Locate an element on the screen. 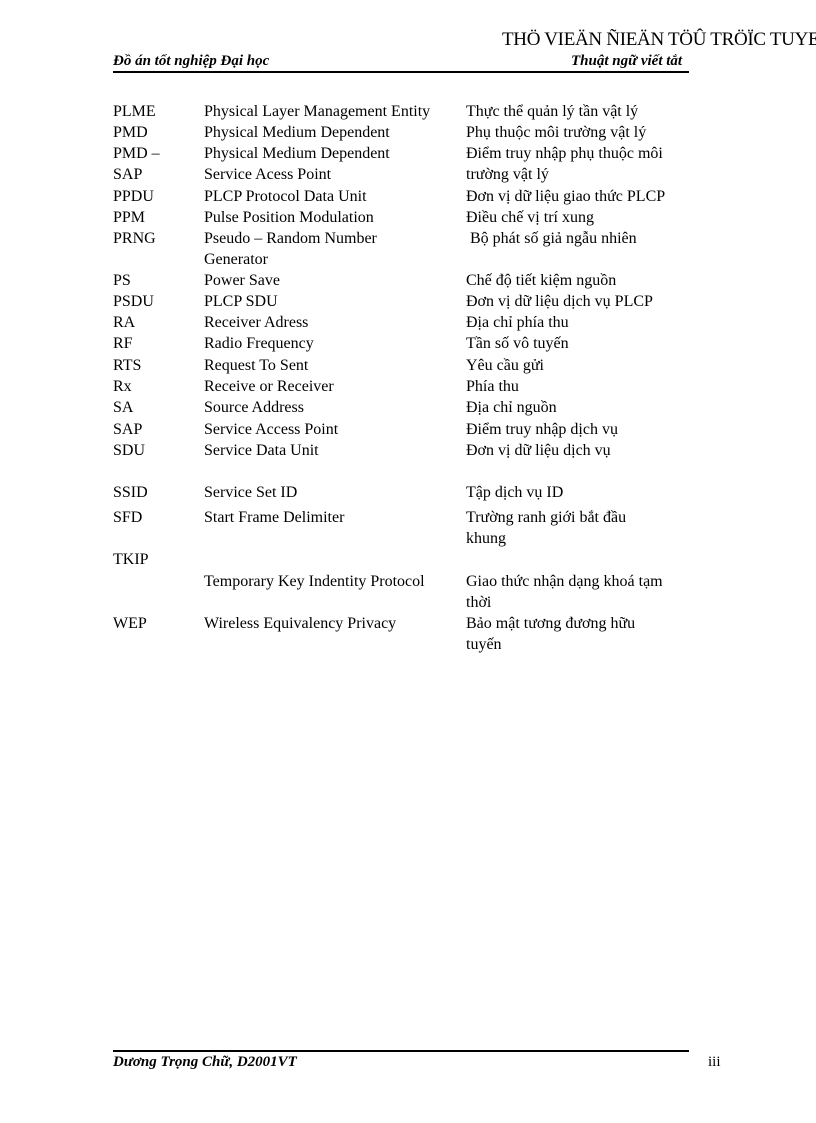  meaning: Đơn vị dữ liệu dịch vụ is located at coordinates (538, 450).